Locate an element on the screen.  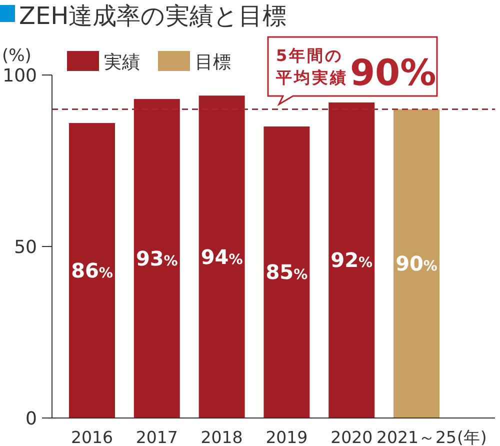
data-label: 92% is located at coordinates (351, 260).